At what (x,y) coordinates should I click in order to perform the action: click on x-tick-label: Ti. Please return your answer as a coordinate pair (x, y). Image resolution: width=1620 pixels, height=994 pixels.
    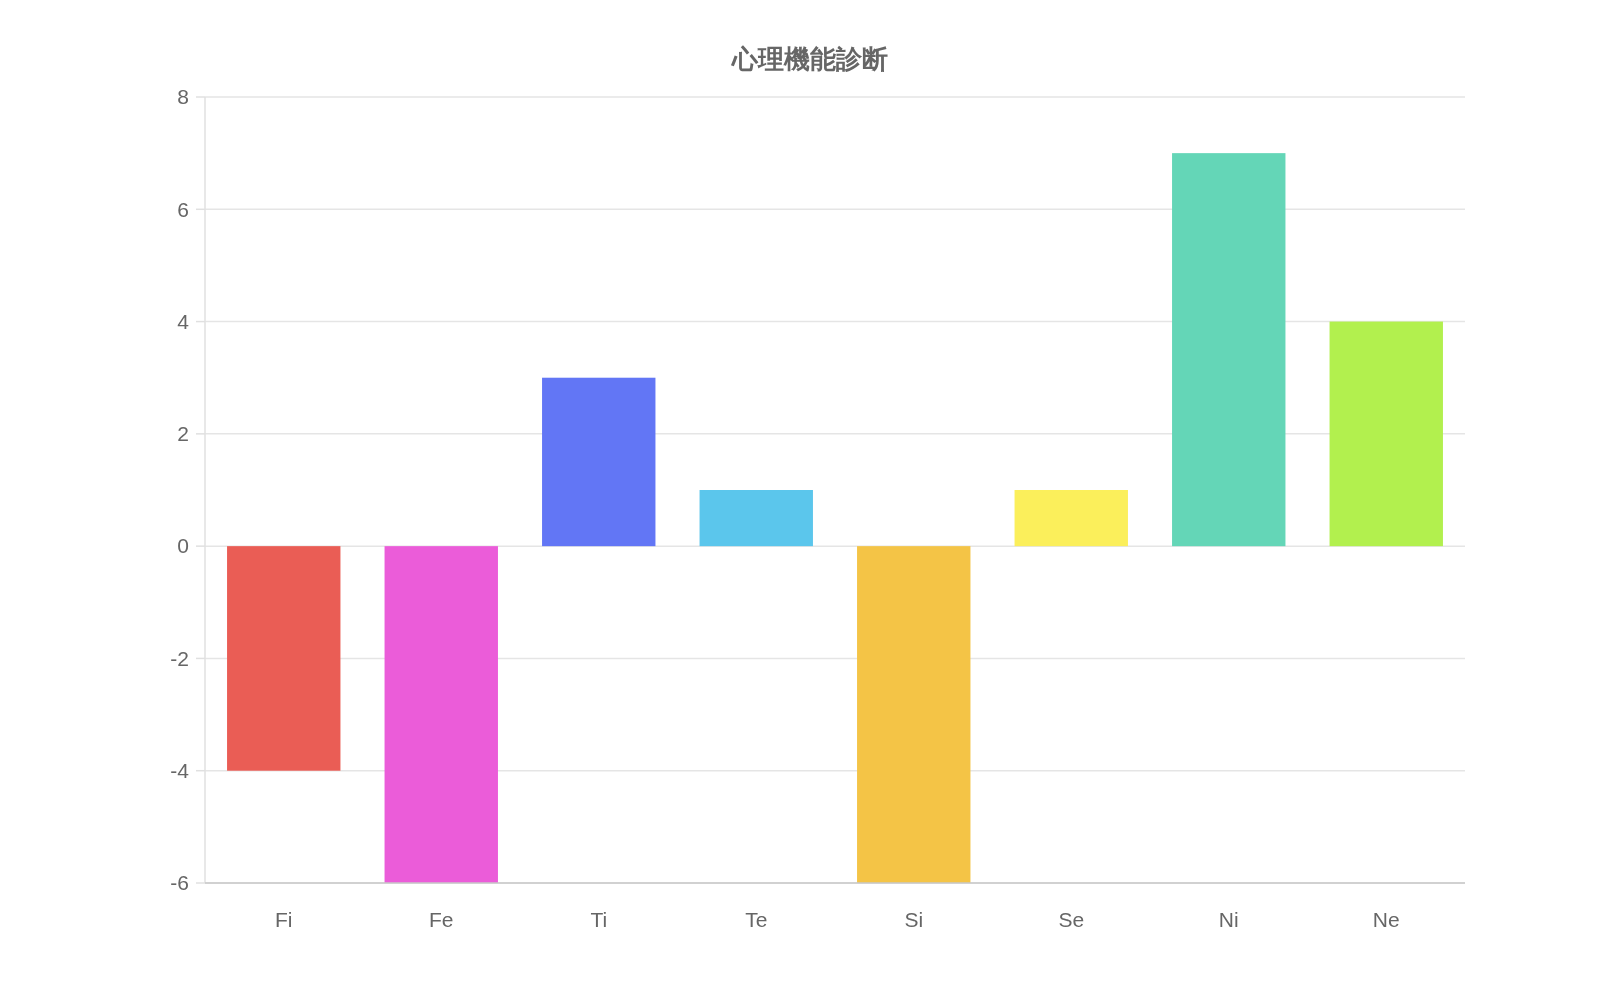
    Looking at the image, I should click on (599, 919).